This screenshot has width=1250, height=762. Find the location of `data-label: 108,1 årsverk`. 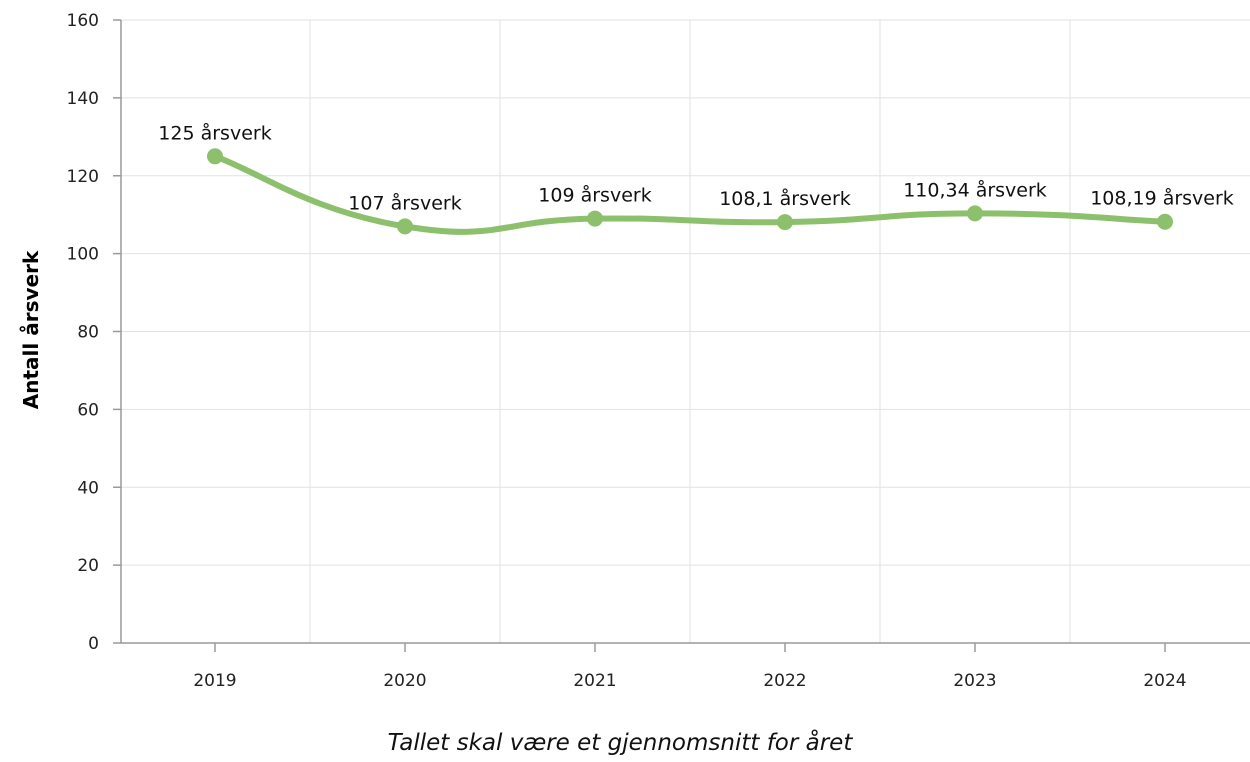

data-label: 108,1 årsverk is located at coordinates (785, 198).